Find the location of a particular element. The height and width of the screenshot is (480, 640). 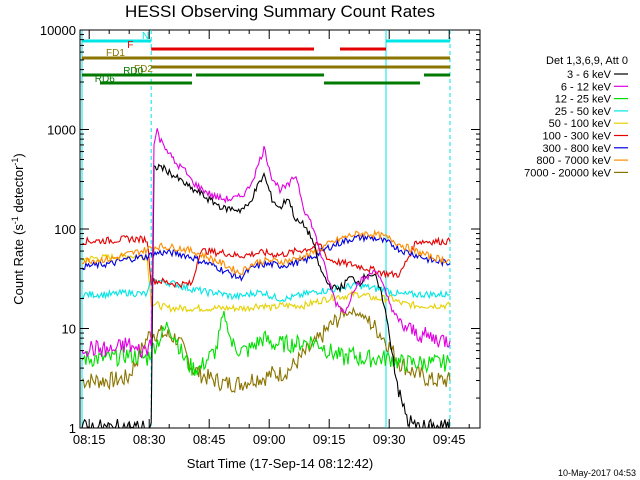

x-tick-label-09-00: 09:00 is located at coordinates (269, 439).